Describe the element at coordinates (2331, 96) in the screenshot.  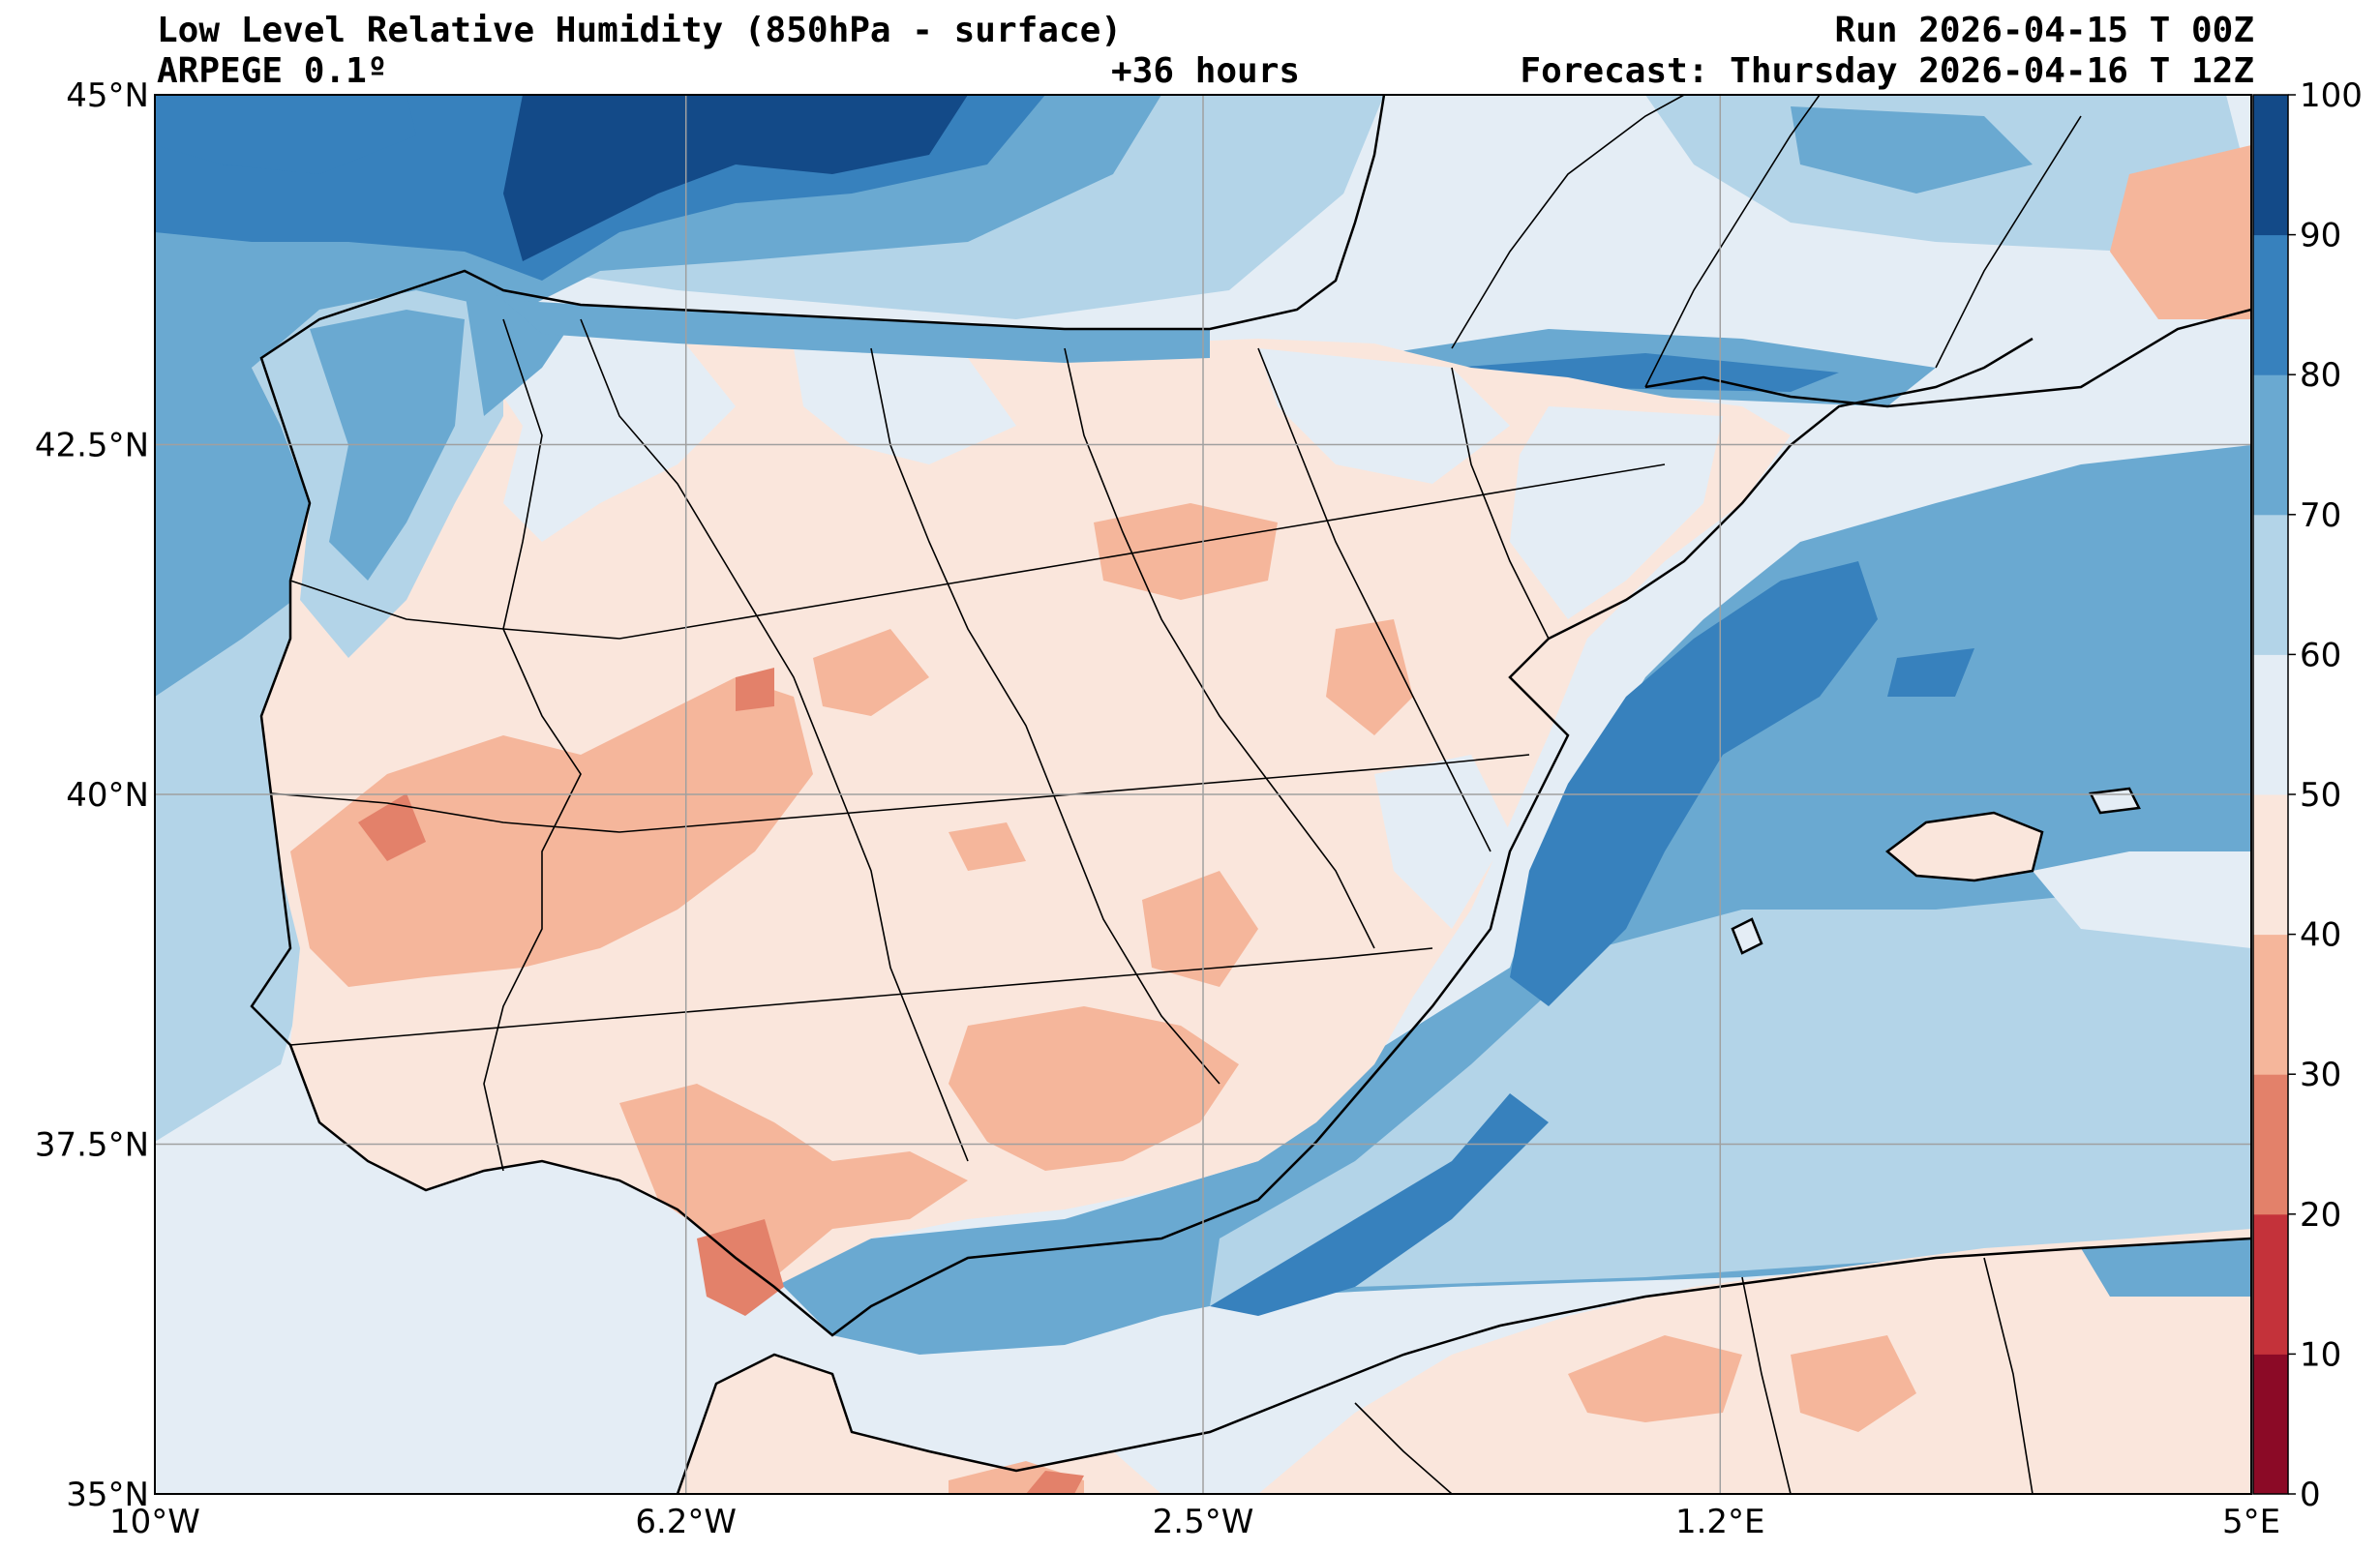
I see `colorbar-label: 100` at that location.